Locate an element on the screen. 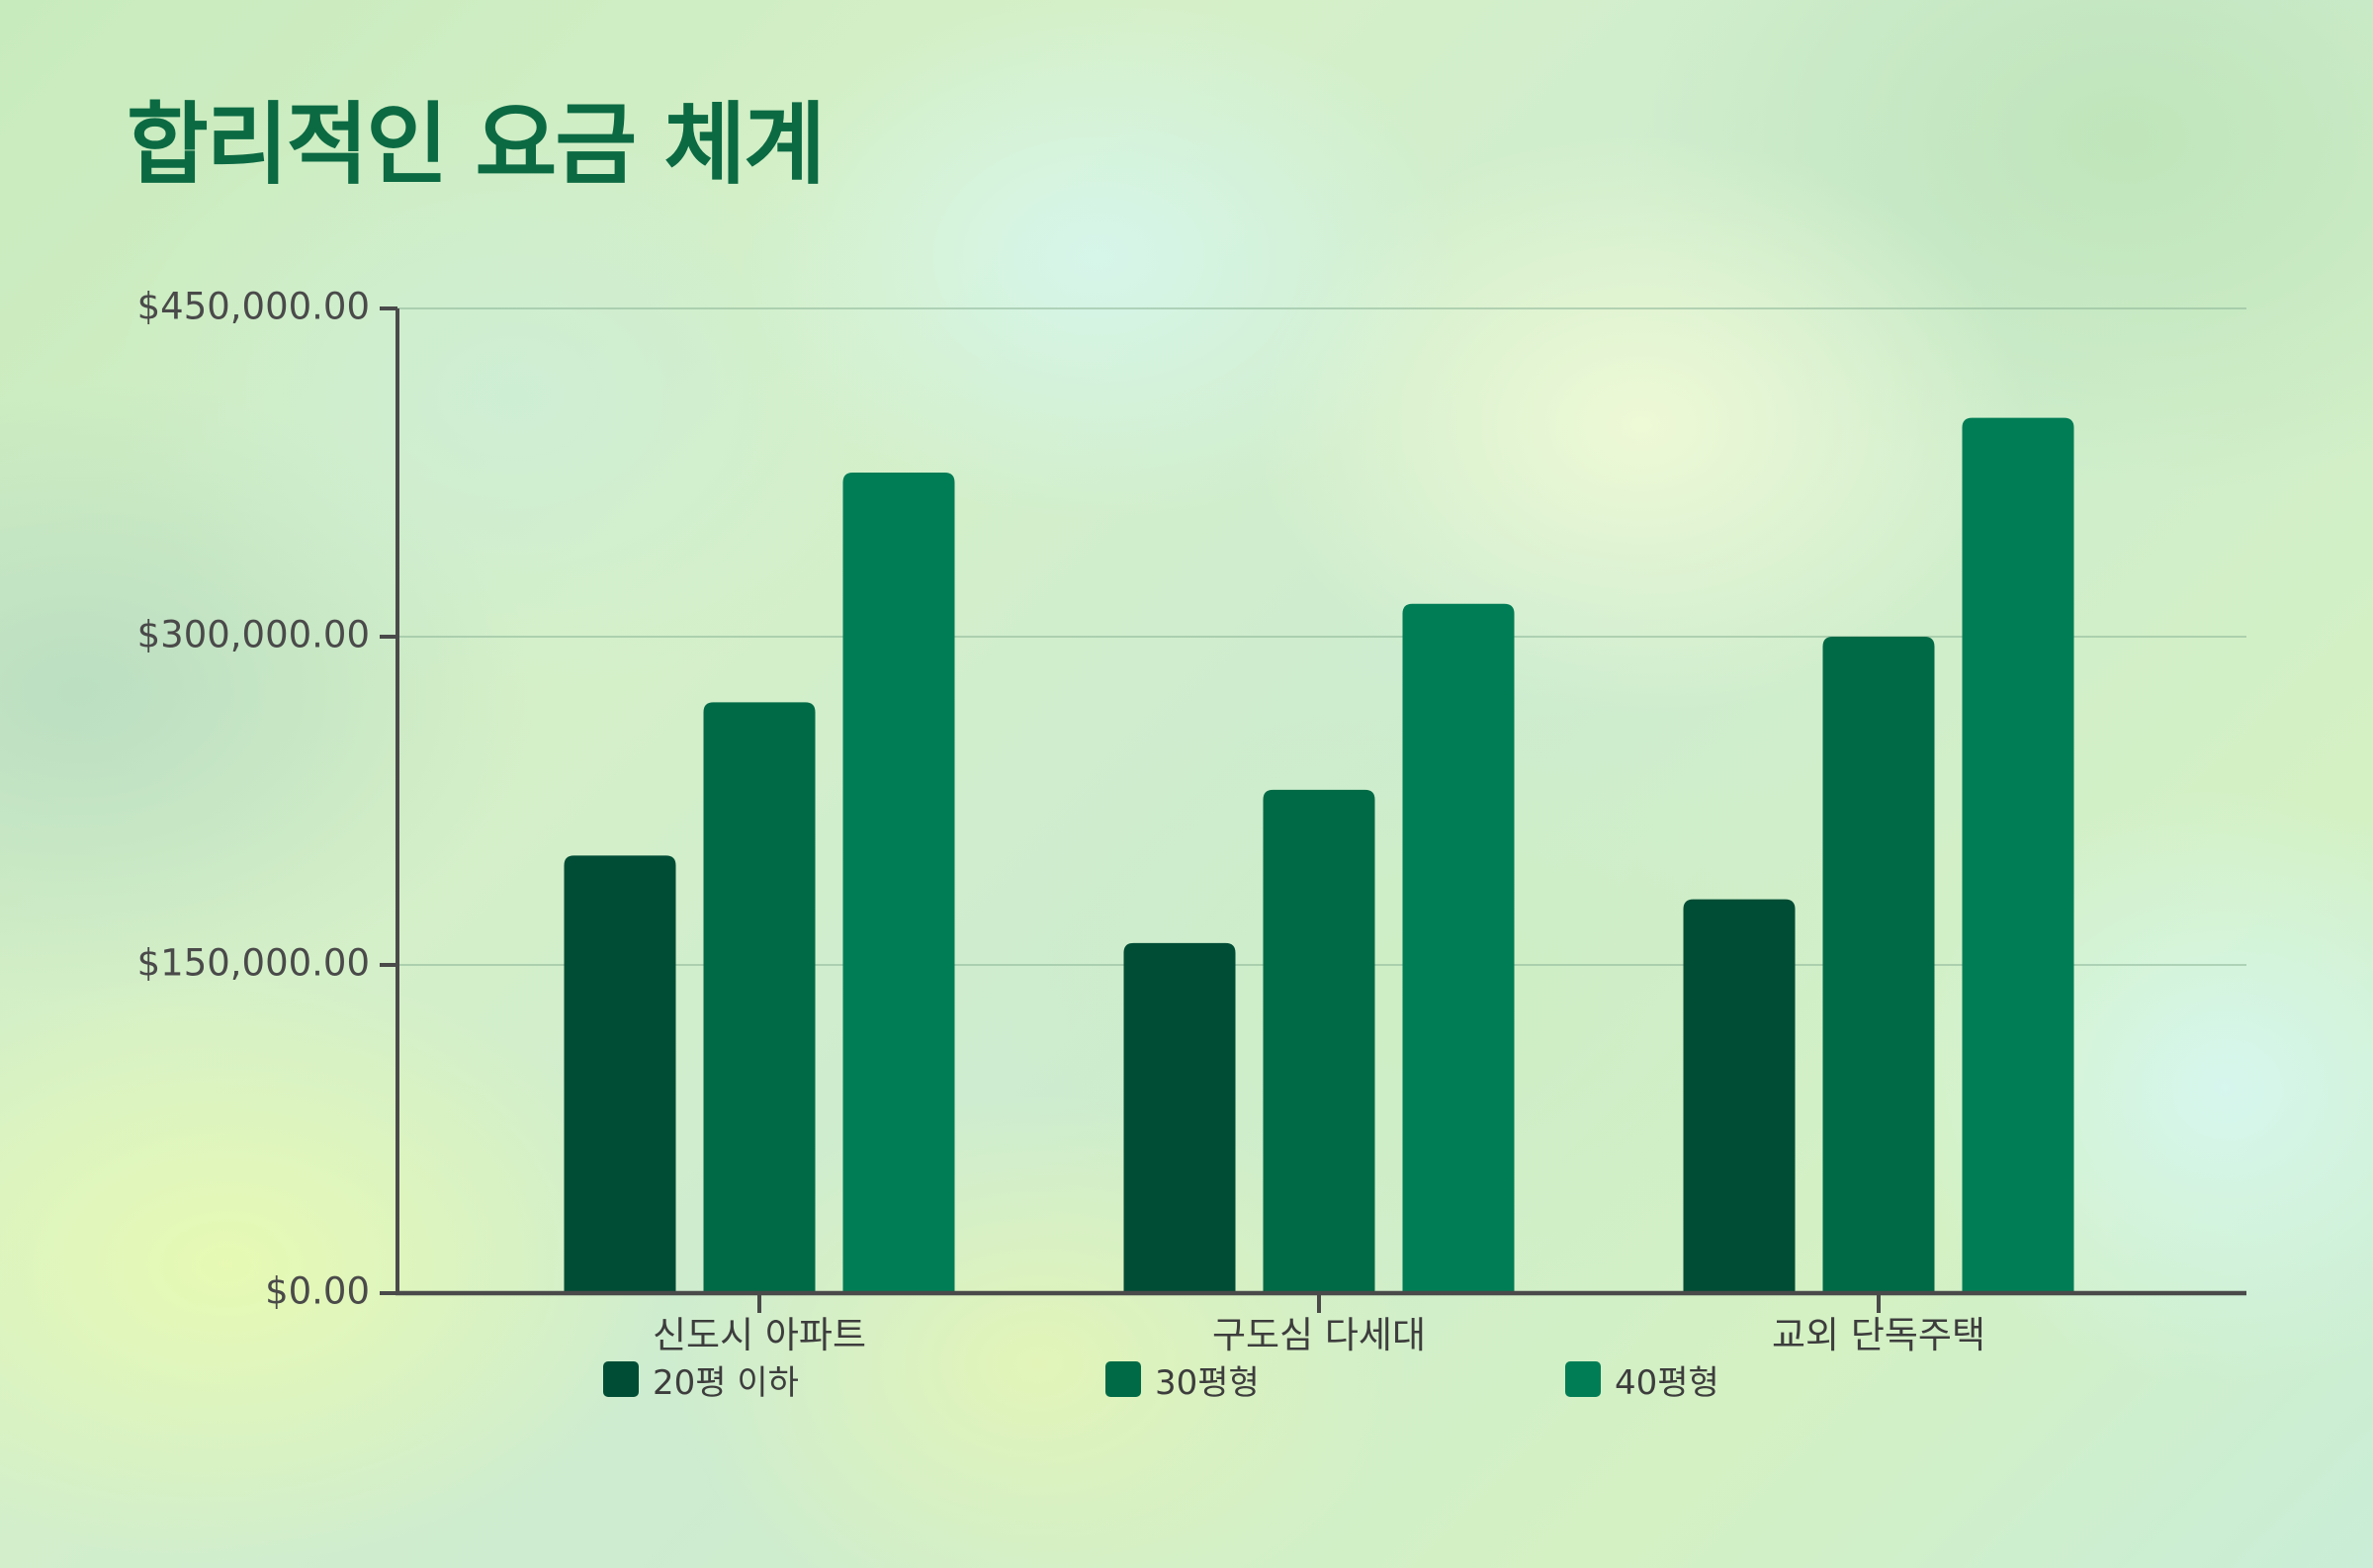  legend-item: 30평형 is located at coordinates (1182, 1380).